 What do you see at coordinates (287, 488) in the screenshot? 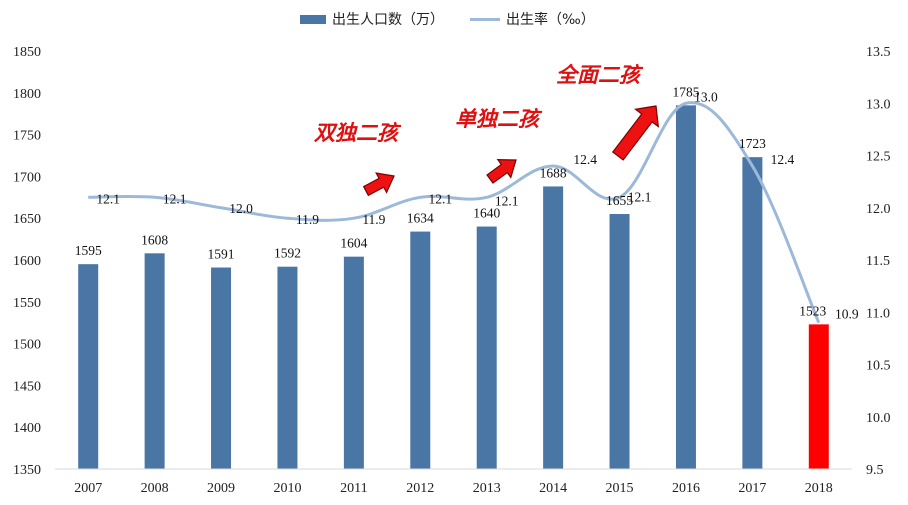
I see `x-tick-label: 2010` at bounding box center [287, 488].